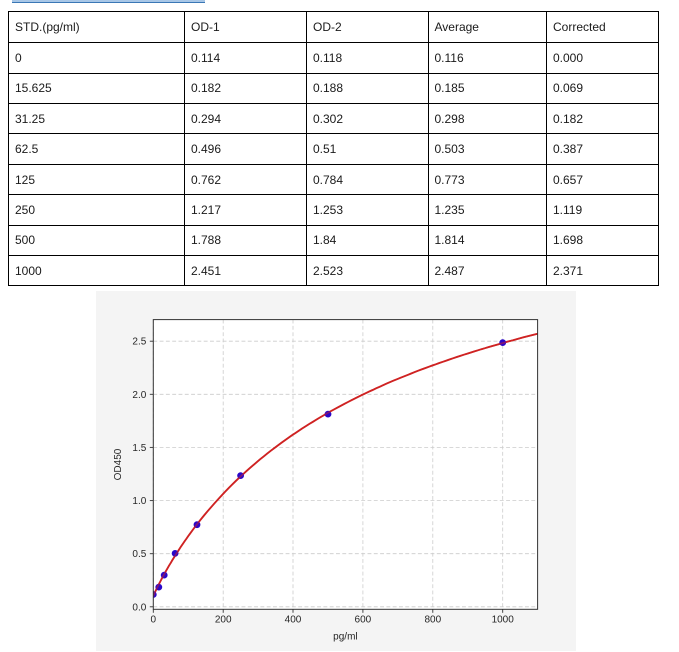 This screenshot has width=679, height=652. I want to click on svg-text: 1.0, so click(139, 501).